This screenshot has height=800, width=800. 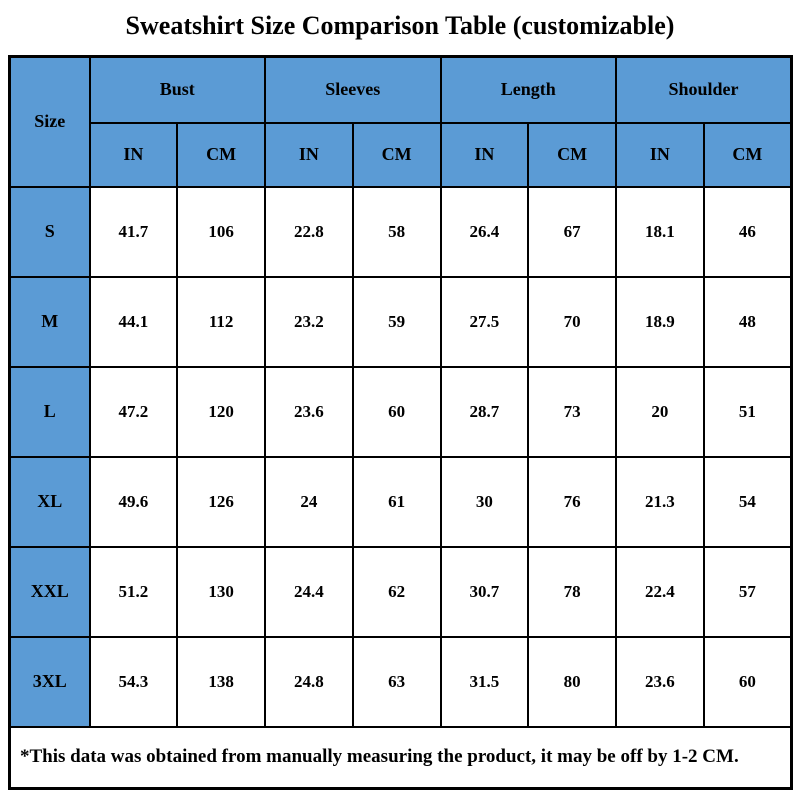 What do you see at coordinates (309, 321) in the screenshot?
I see `data-cell: 23.2` at bounding box center [309, 321].